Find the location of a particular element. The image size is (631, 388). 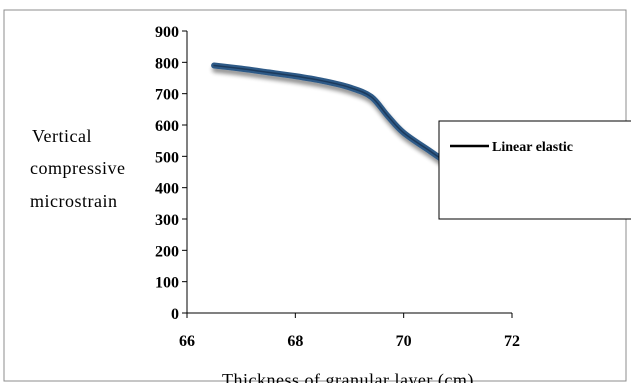

legend-label: Linear elastic is located at coordinates (532, 147).